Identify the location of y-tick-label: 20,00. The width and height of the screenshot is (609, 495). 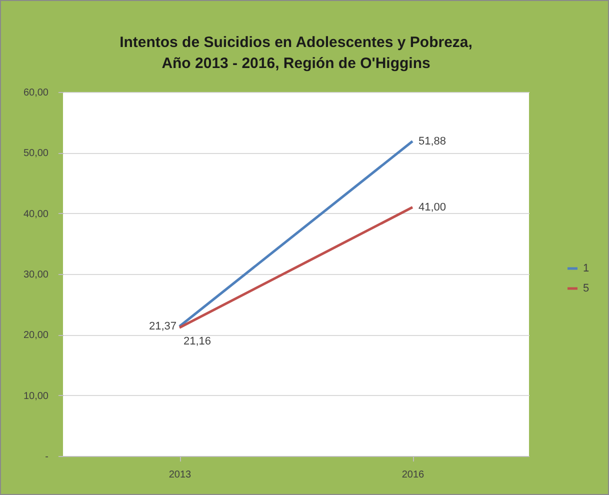
(36, 336).